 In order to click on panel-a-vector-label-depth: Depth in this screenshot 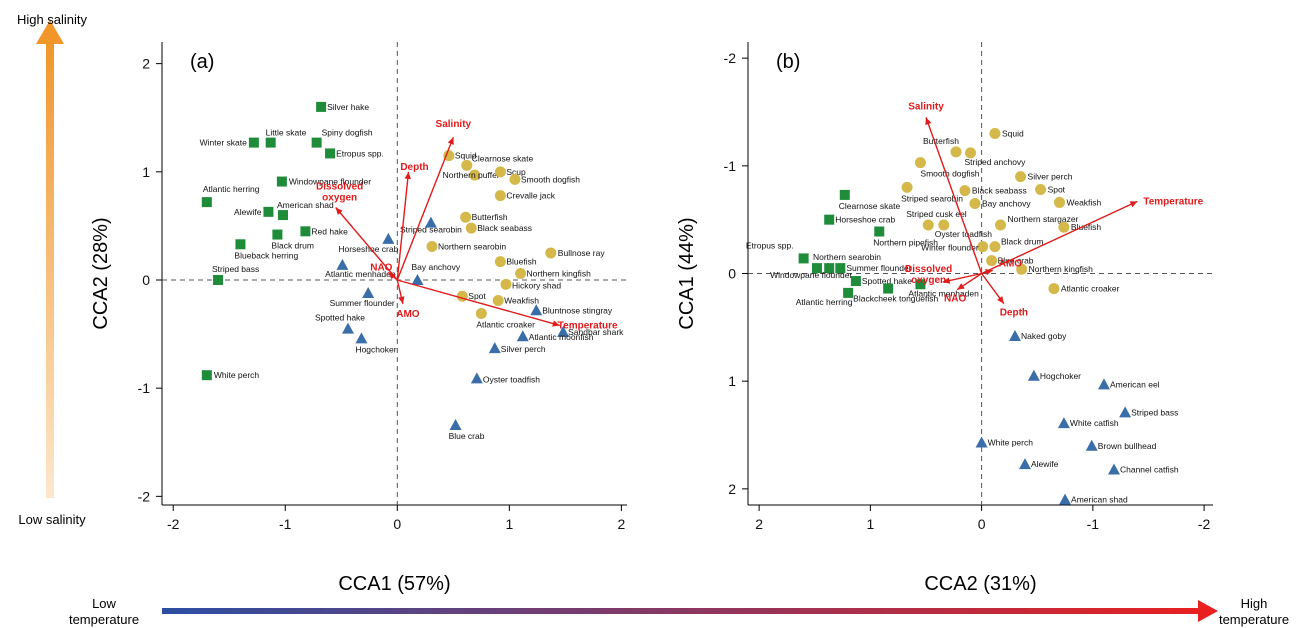, I will do `click(414, 167)`.